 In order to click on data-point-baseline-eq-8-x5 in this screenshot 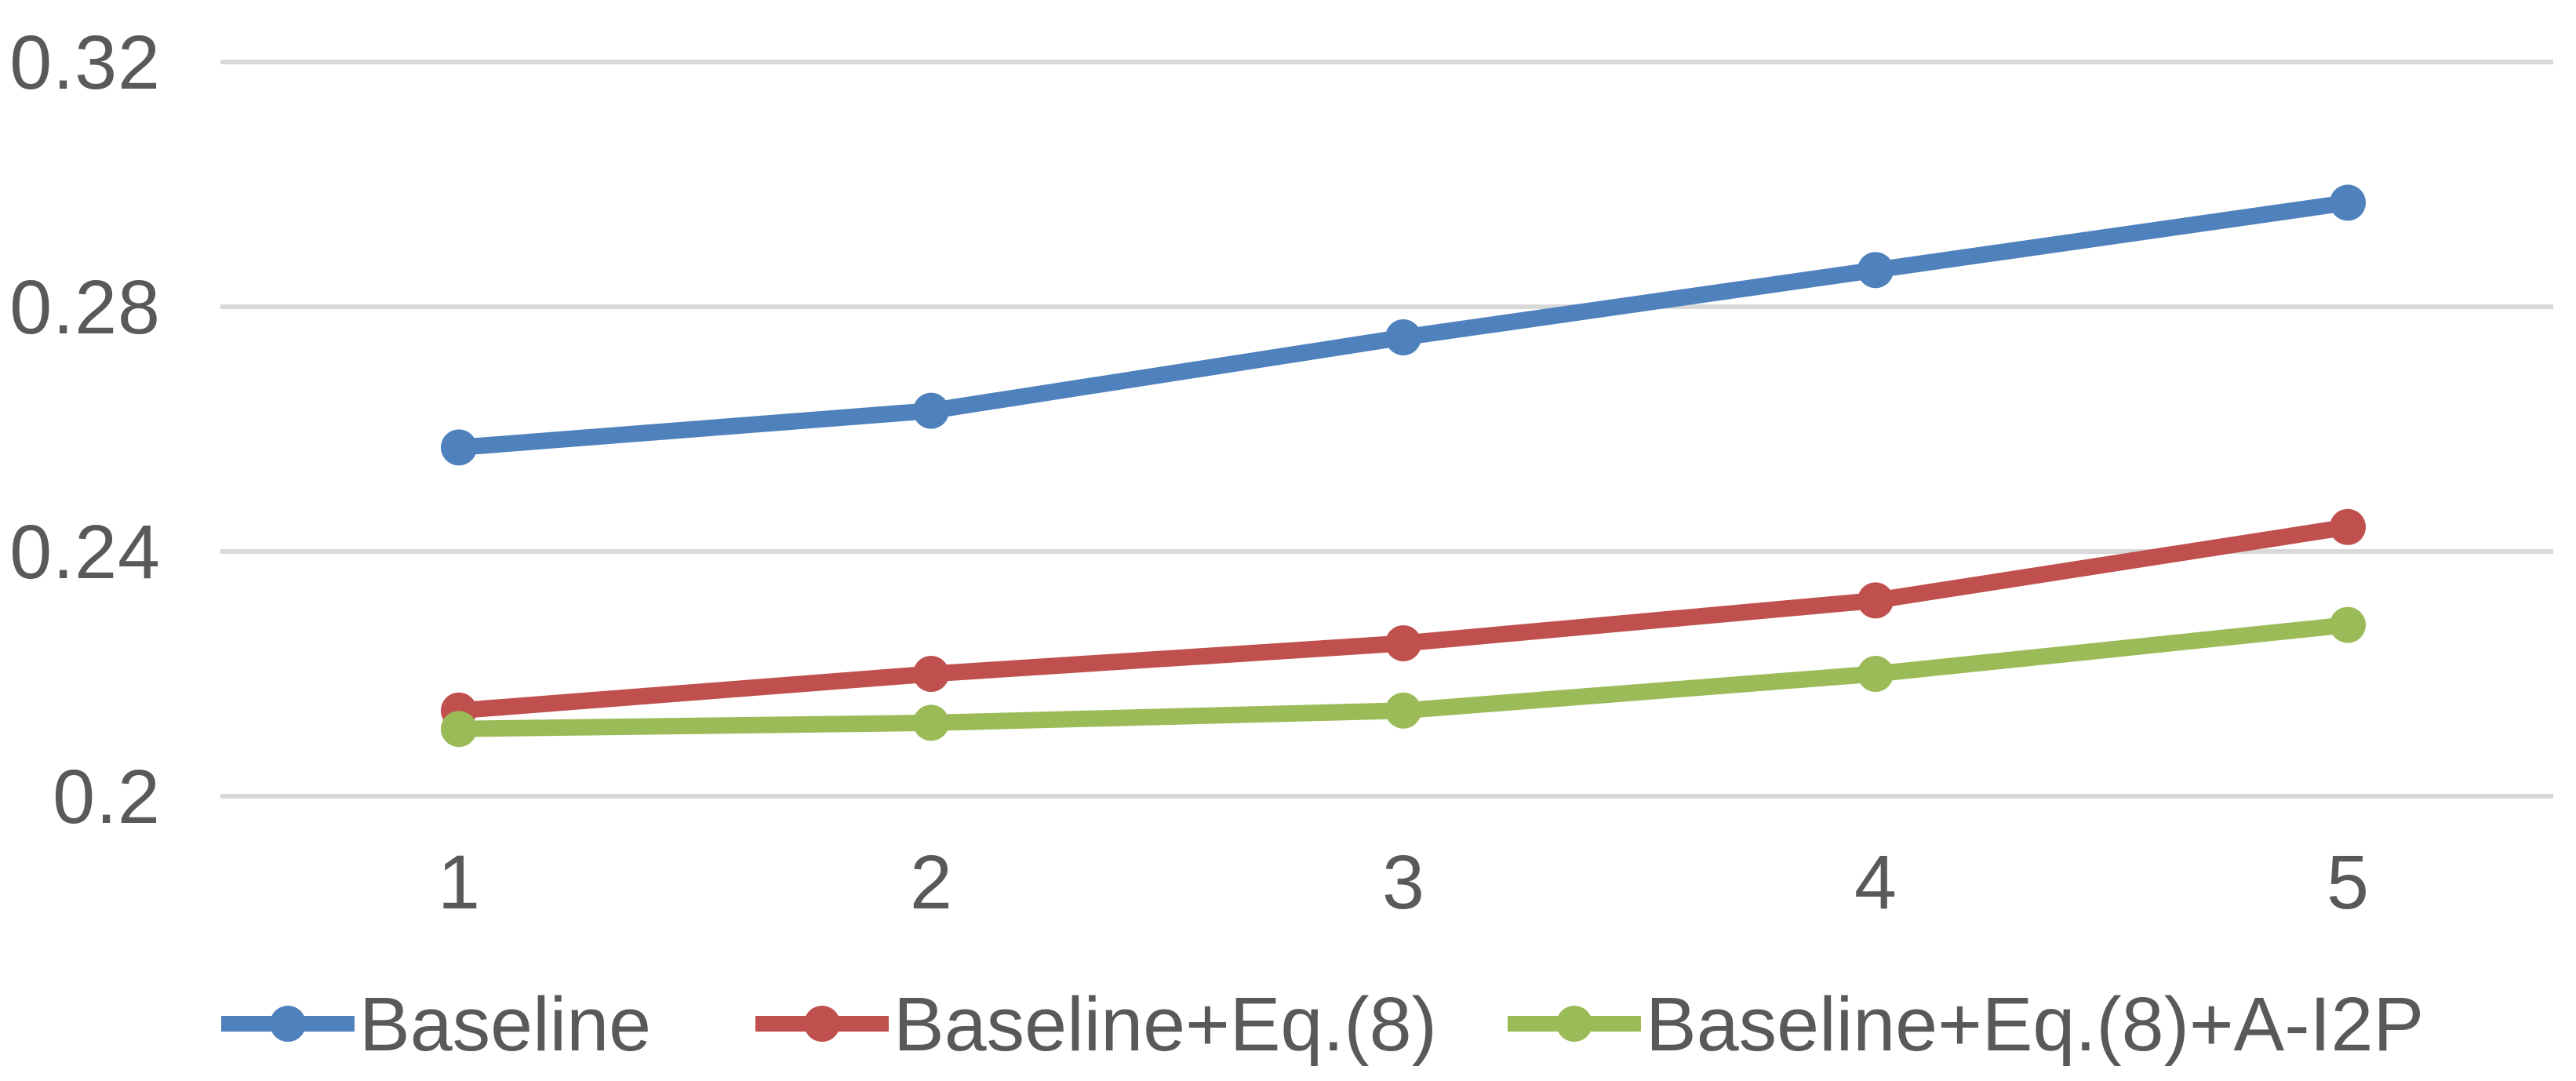, I will do `click(2348, 526)`.